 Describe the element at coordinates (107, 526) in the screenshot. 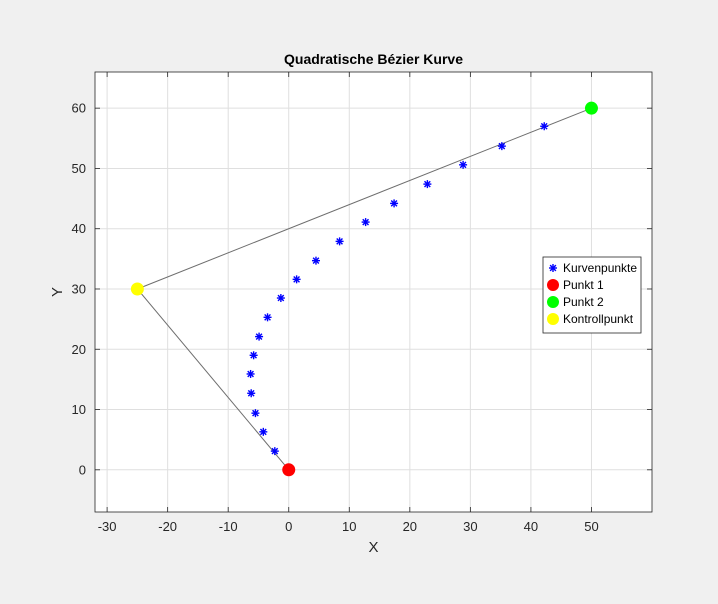

I see `x-tick-label: -30` at that location.